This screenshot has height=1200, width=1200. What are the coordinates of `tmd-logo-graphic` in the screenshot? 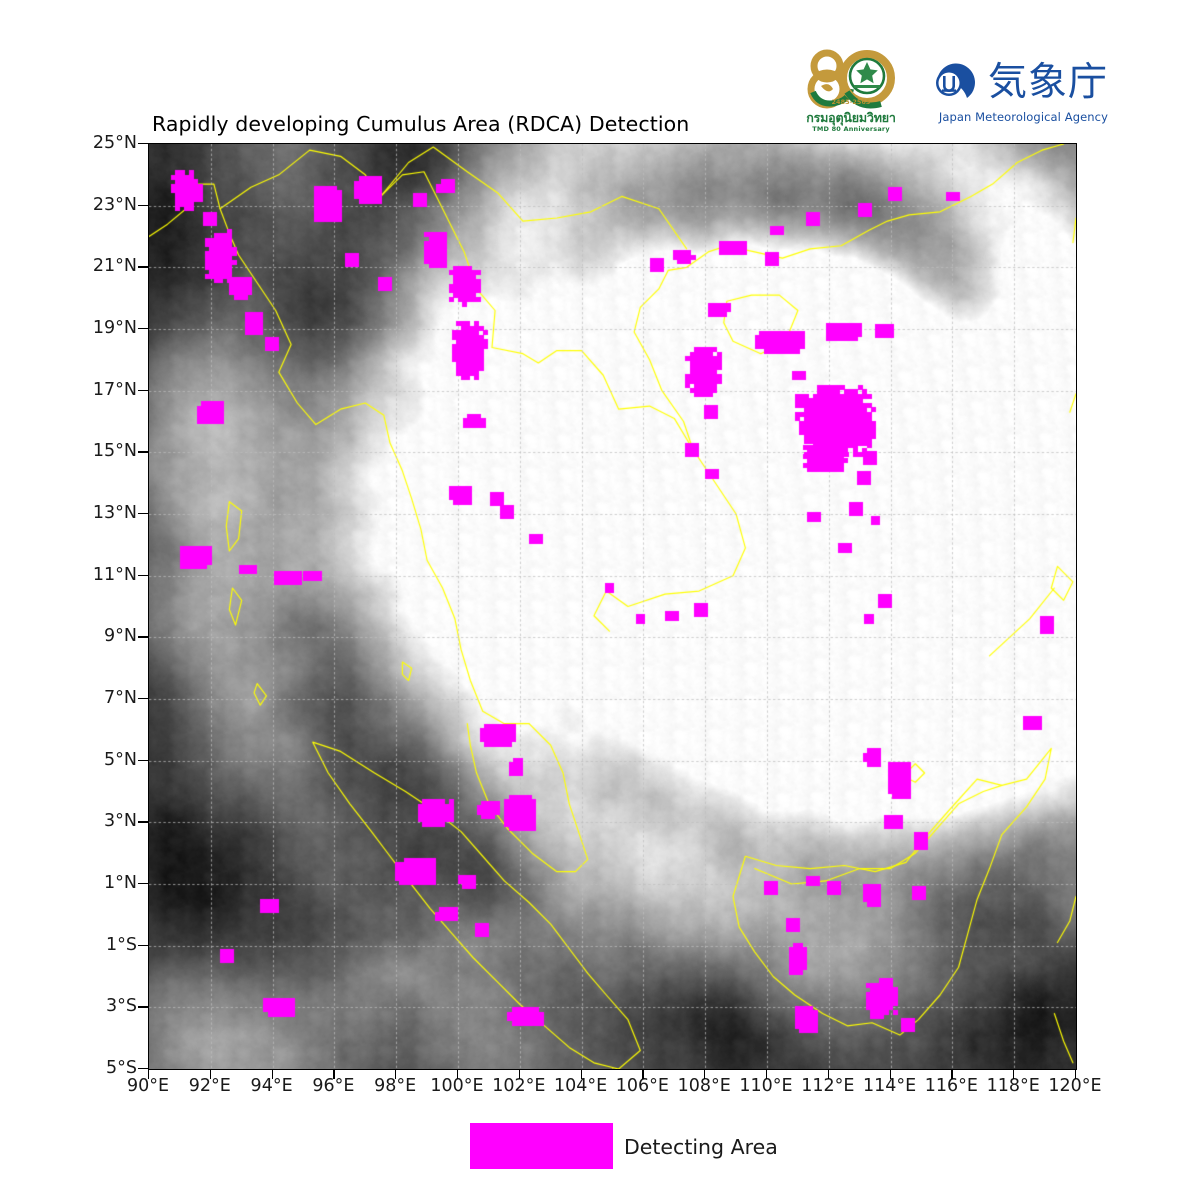 It's located at (851, 79).